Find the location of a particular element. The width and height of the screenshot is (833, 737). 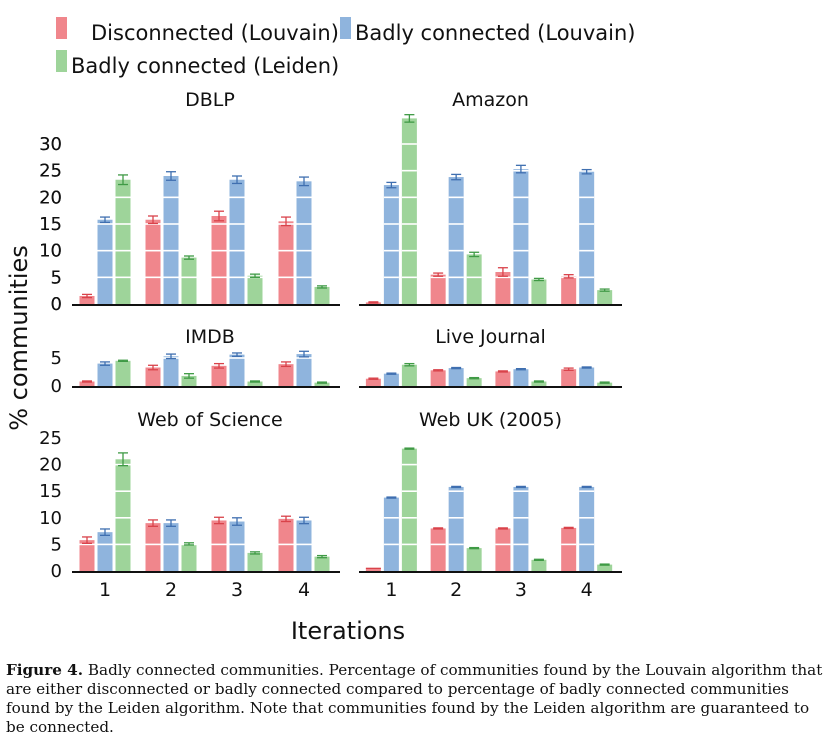

legend-label: Disconnected (Louvain) is located at coordinates (215, 33).